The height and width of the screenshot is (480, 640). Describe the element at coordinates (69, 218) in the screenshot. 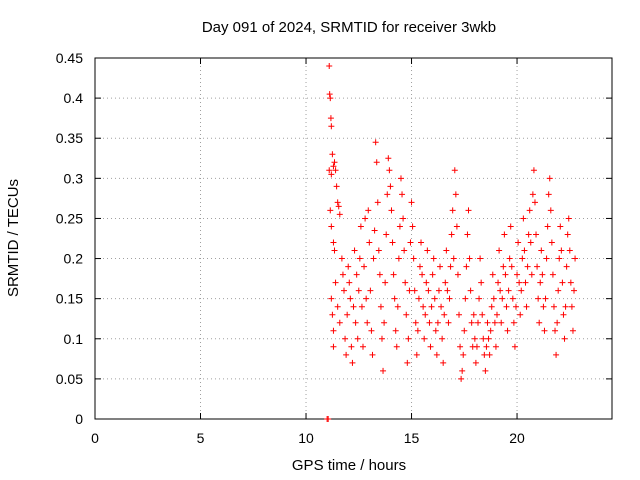

I see `y-tick-label: 0.25` at that location.